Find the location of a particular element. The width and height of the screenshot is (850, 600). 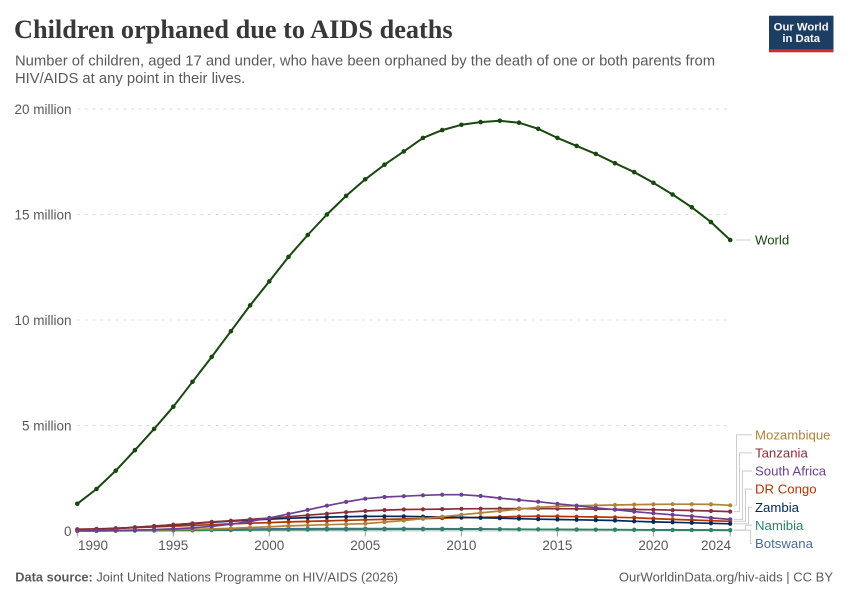

svg-text: 1990 is located at coordinates (93, 545).